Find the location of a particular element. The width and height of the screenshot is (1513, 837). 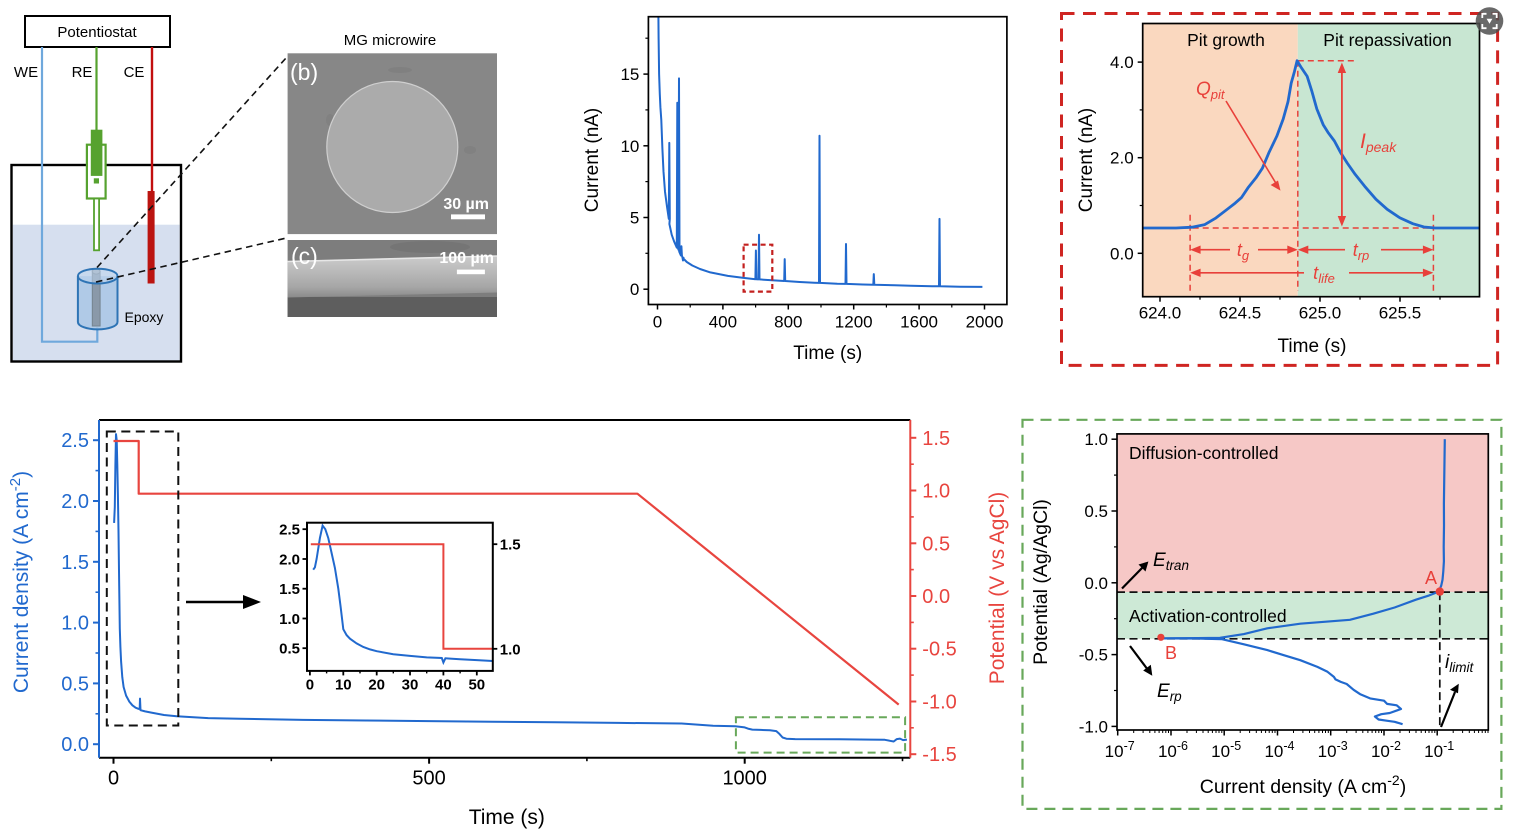

svg-text: Potentiostat is located at coordinates (97, 32).